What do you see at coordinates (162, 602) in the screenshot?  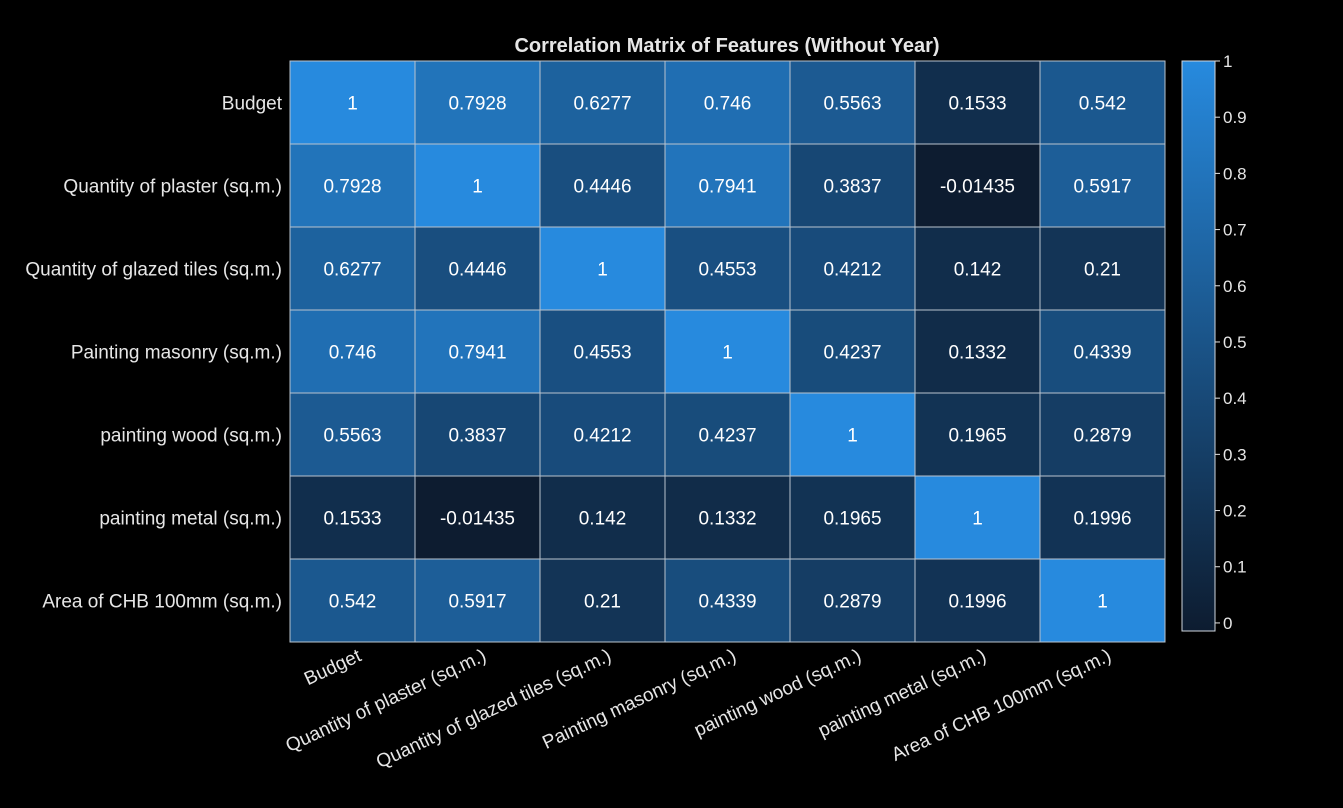 I see `row-label: Area of CHB 100mm (sq.m.)` at bounding box center [162, 602].